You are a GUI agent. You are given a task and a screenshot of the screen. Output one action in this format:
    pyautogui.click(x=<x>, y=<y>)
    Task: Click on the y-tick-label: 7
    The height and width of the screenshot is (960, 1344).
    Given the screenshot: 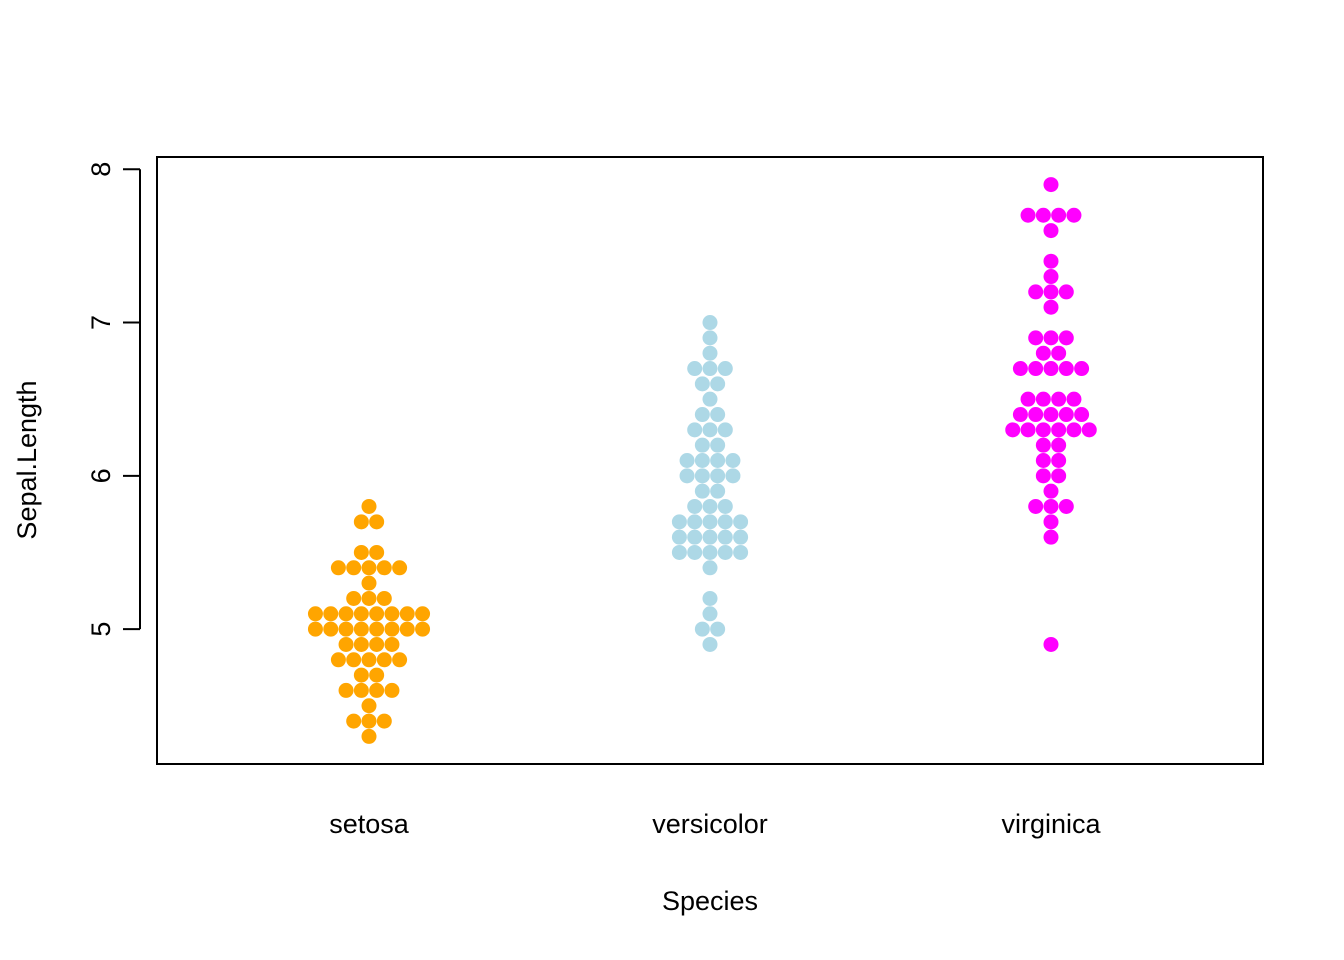 What is the action you would take?
    pyautogui.click(x=101, y=322)
    